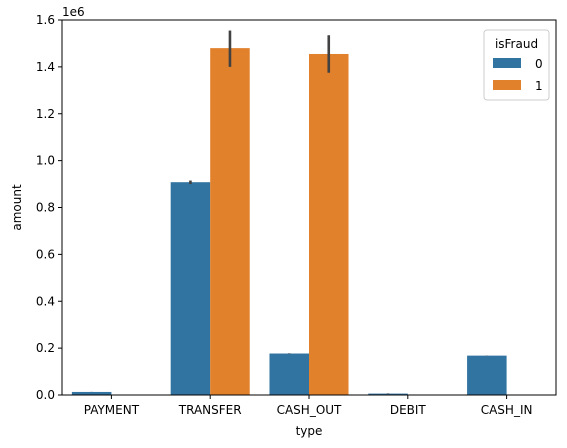 This screenshot has width=567, height=448. Describe the element at coordinates (539, 86) in the screenshot. I see `legend-label-1: 1` at that location.